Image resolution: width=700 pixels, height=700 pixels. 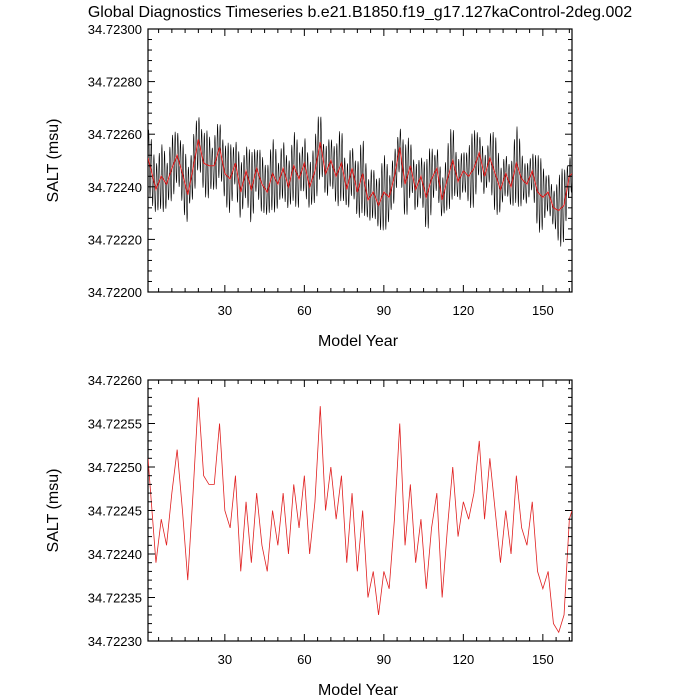 I want to click on y-tick-label: 34.72245, so click(x=115, y=511).